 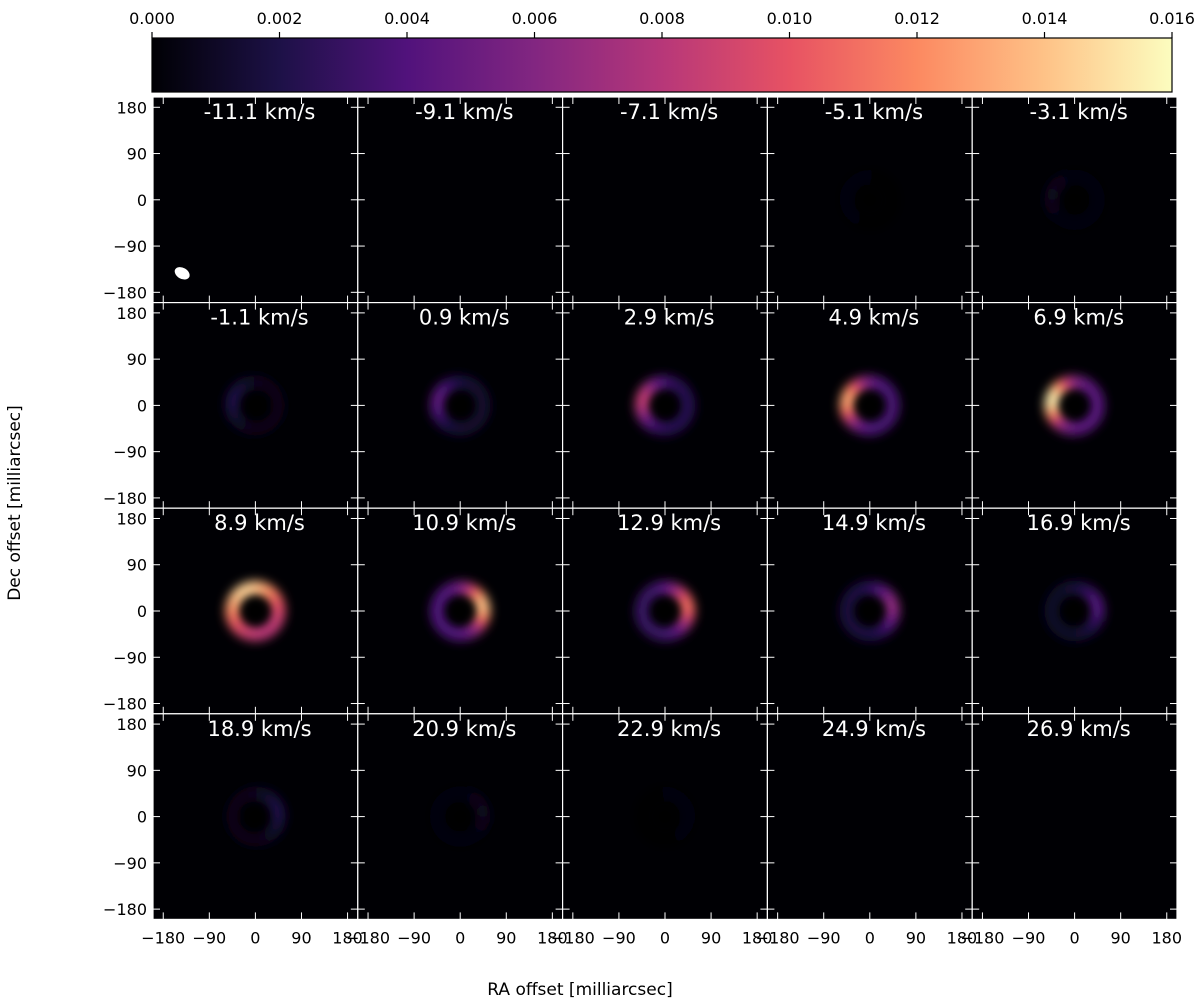 What do you see at coordinates (125, 498) in the screenshot?
I see `y-tick-label: −180` at bounding box center [125, 498].